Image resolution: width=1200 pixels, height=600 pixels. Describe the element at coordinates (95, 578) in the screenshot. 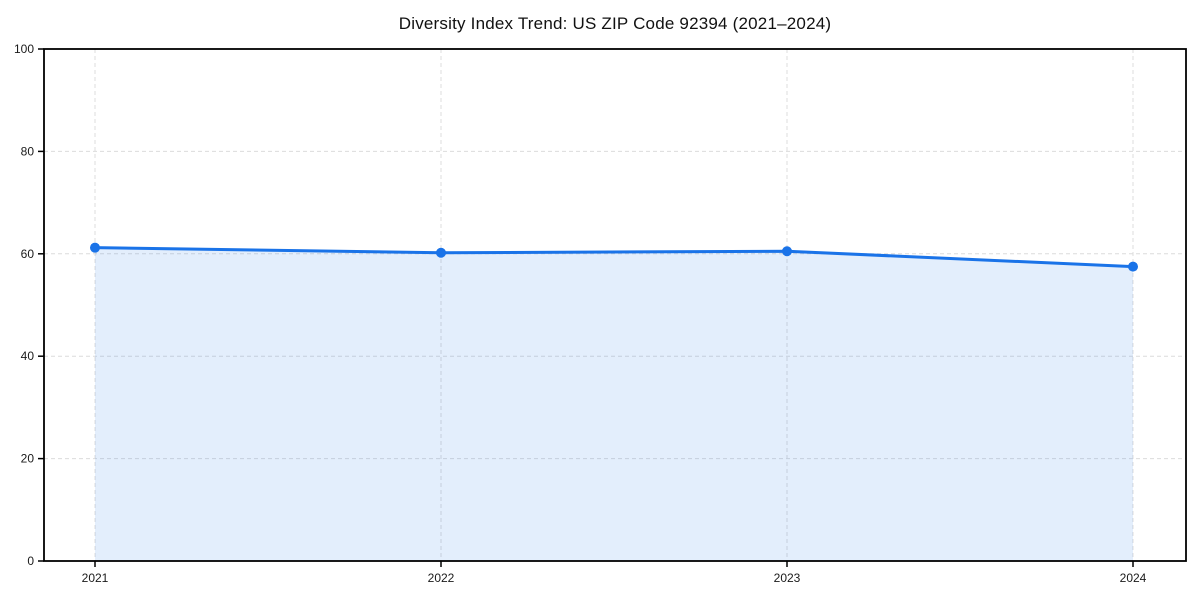

I see `x-tick-label-2021: 2021` at that location.